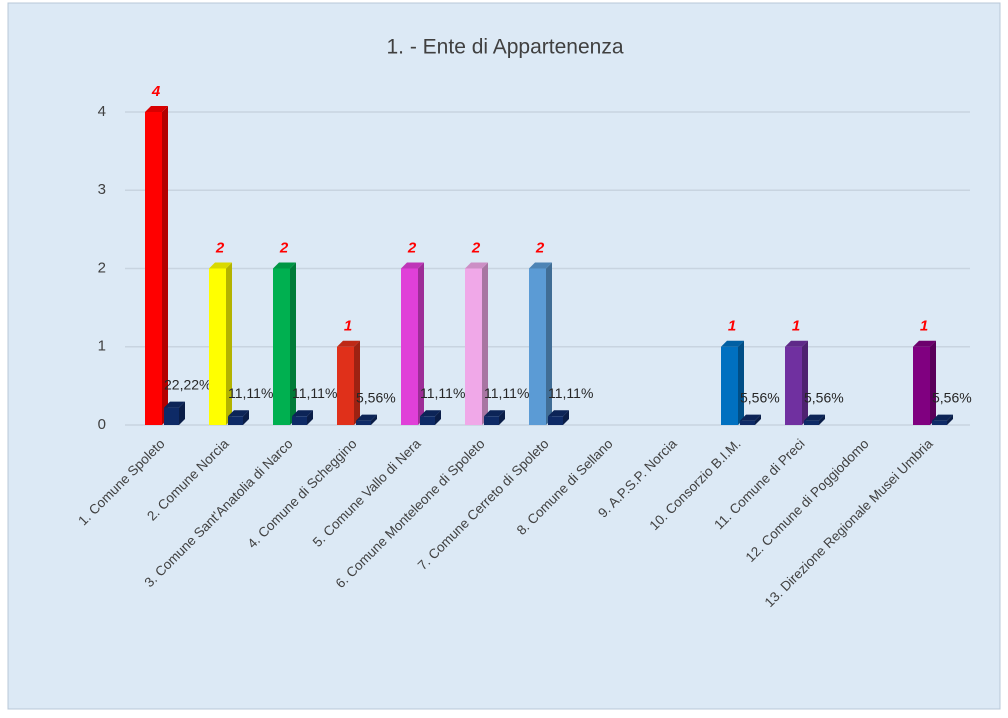  I want to click on y-tick-label: 2, so click(102, 267).